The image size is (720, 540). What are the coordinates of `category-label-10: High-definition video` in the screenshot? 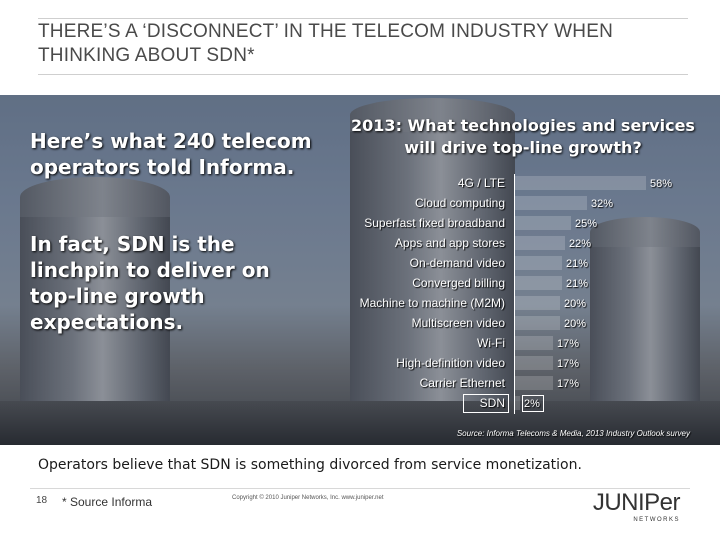 It's located at (450, 363).